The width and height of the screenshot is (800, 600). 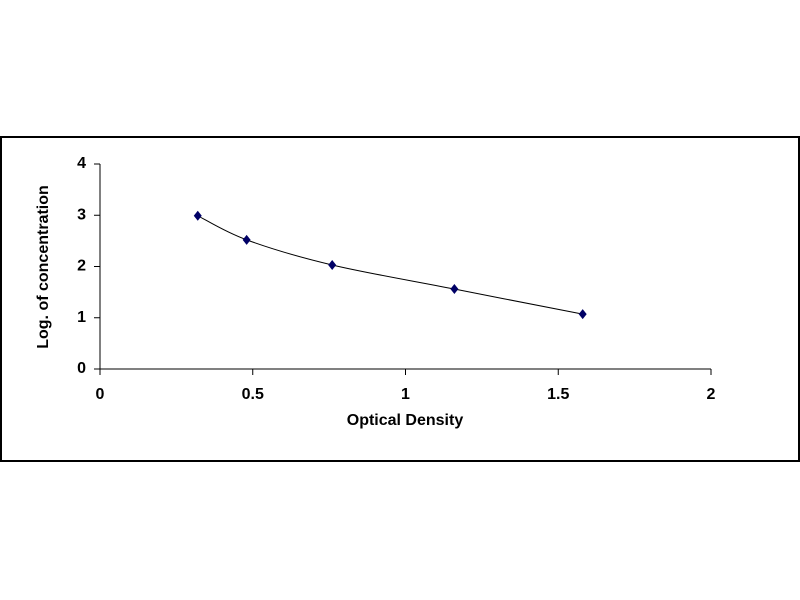 I want to click on x-tick-label: 2, so click(x=711, y=394).